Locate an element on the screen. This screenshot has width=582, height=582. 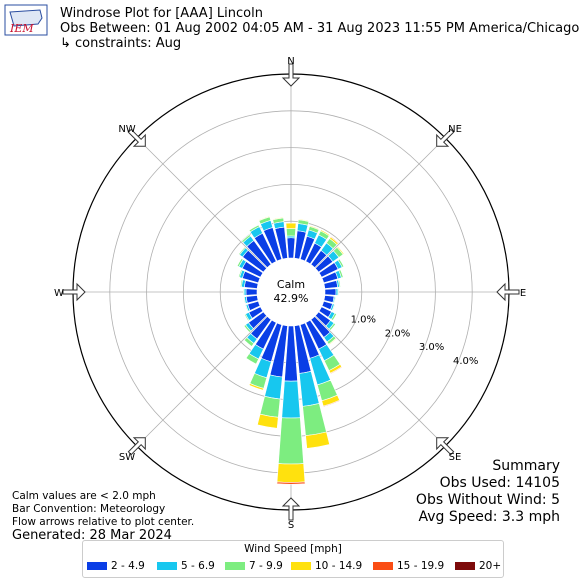
arrow-note: Flow arrows relative to plot center. is located at coordinates (103, 522).